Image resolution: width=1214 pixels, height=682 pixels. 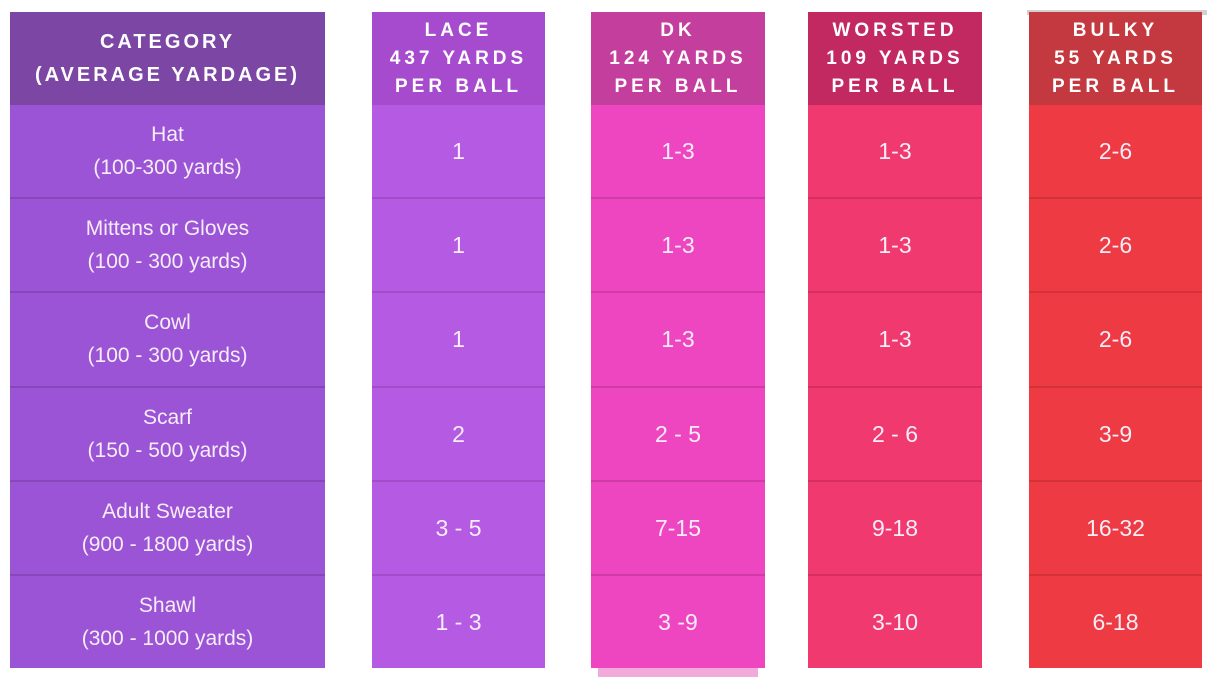 What do you see at coordinates (167, 544) in the screenshot?
I see `category-yardage: (900 - 1800 yards)` at bounding box center [167, 544].